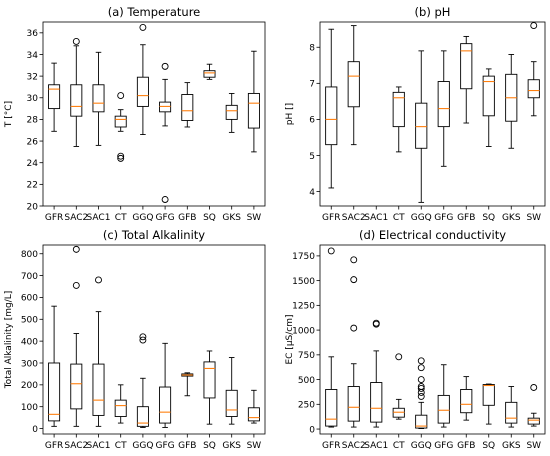 This screenshot has height=456, width=550. What do you see at coordinates (312, 49) in the screenshot?
I see `y-tick-label: 8` at bounding box center [312, 49].